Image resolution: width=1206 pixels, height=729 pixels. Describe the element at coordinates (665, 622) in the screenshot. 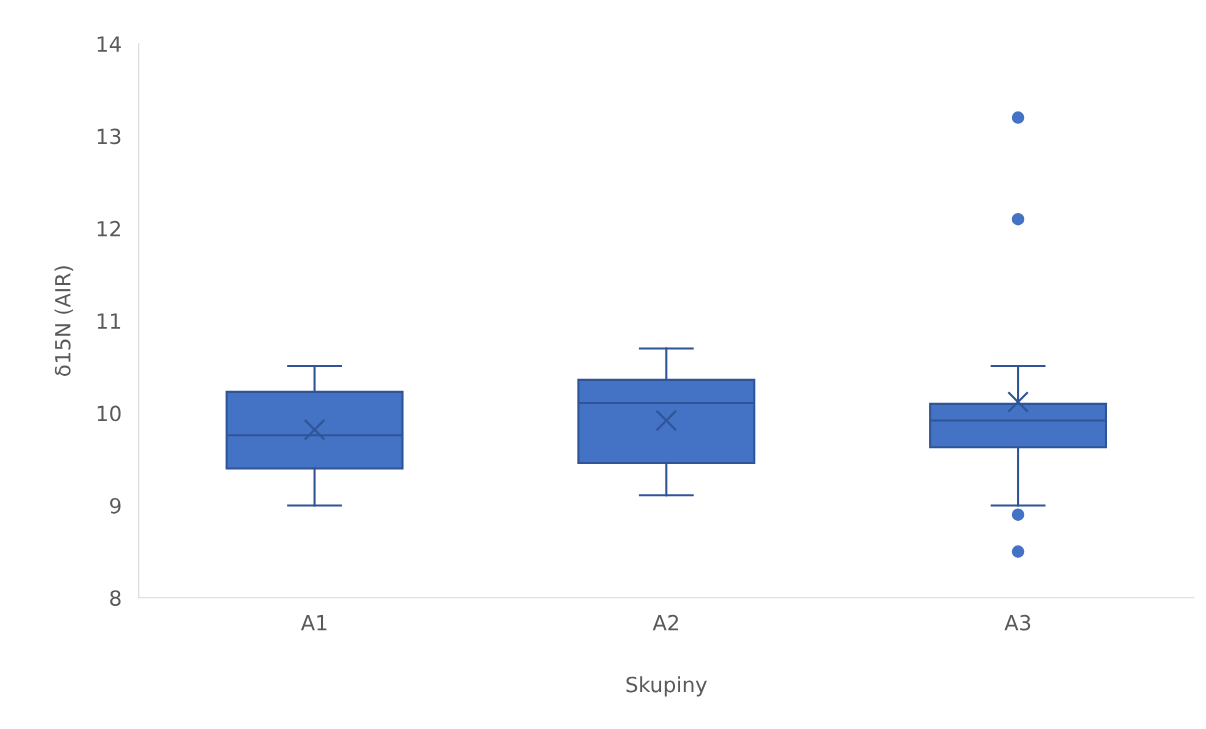

I see `x-tick-label: A2` at that location.